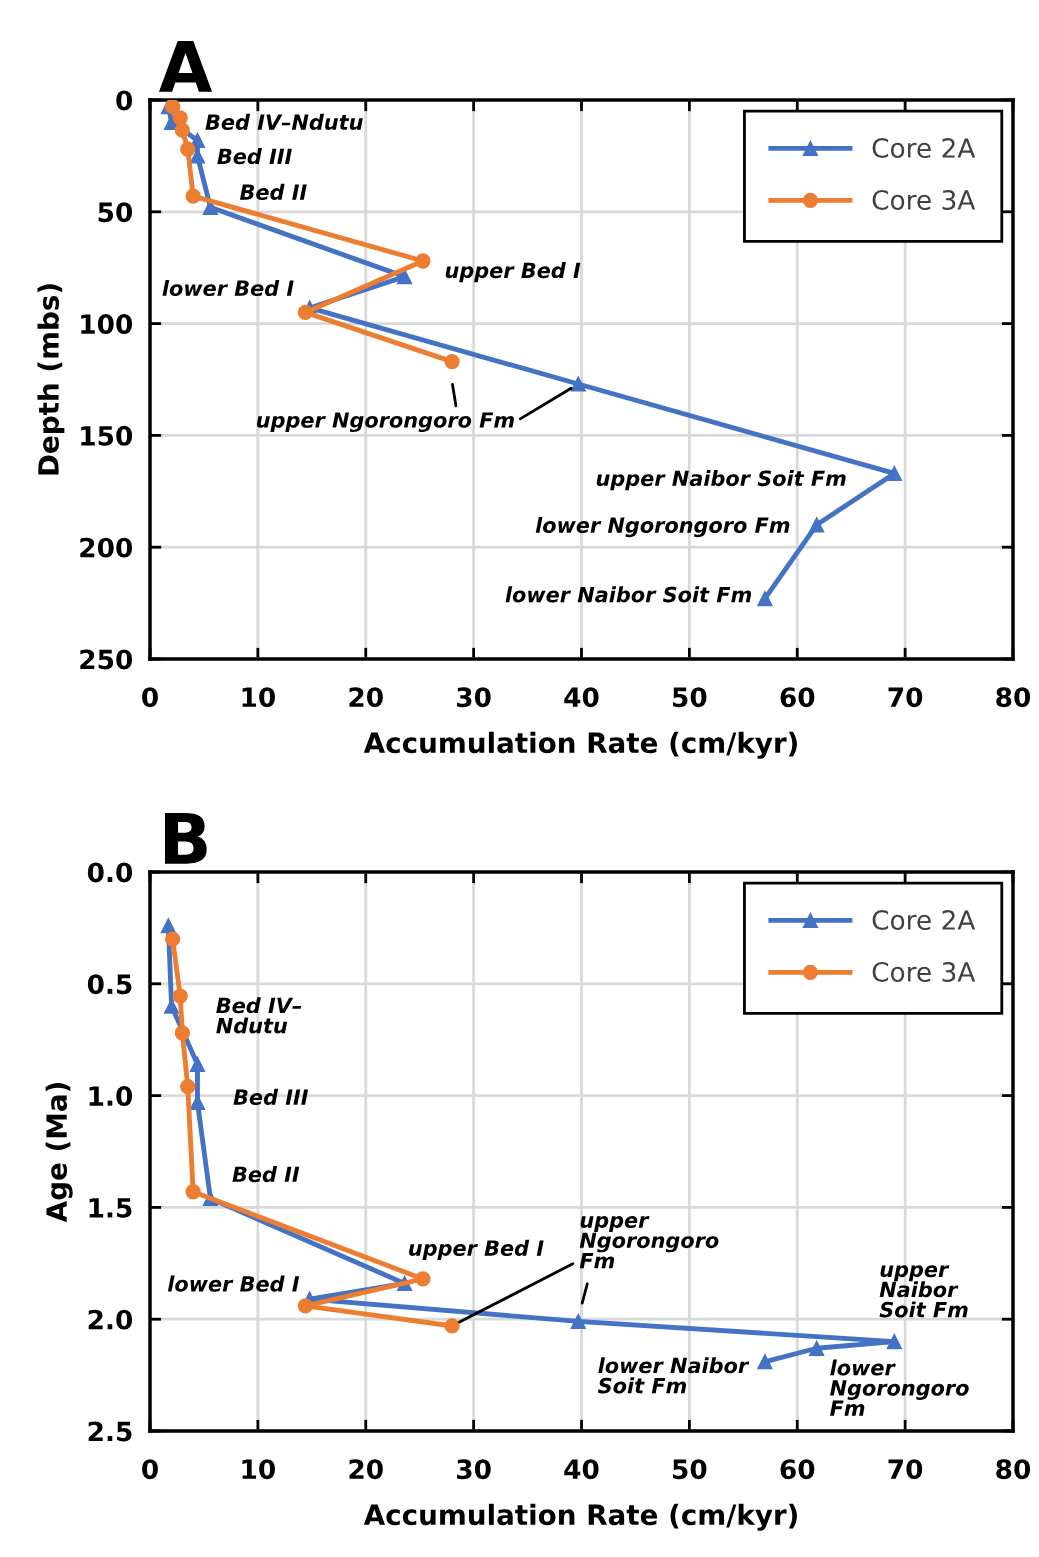 The height and width of the screenshot is (1557, 1039). What do you see at coordinates (110, 872) in the screenshot?
I see `y-tick-label: 0.0` at bounding box center [110, 872].